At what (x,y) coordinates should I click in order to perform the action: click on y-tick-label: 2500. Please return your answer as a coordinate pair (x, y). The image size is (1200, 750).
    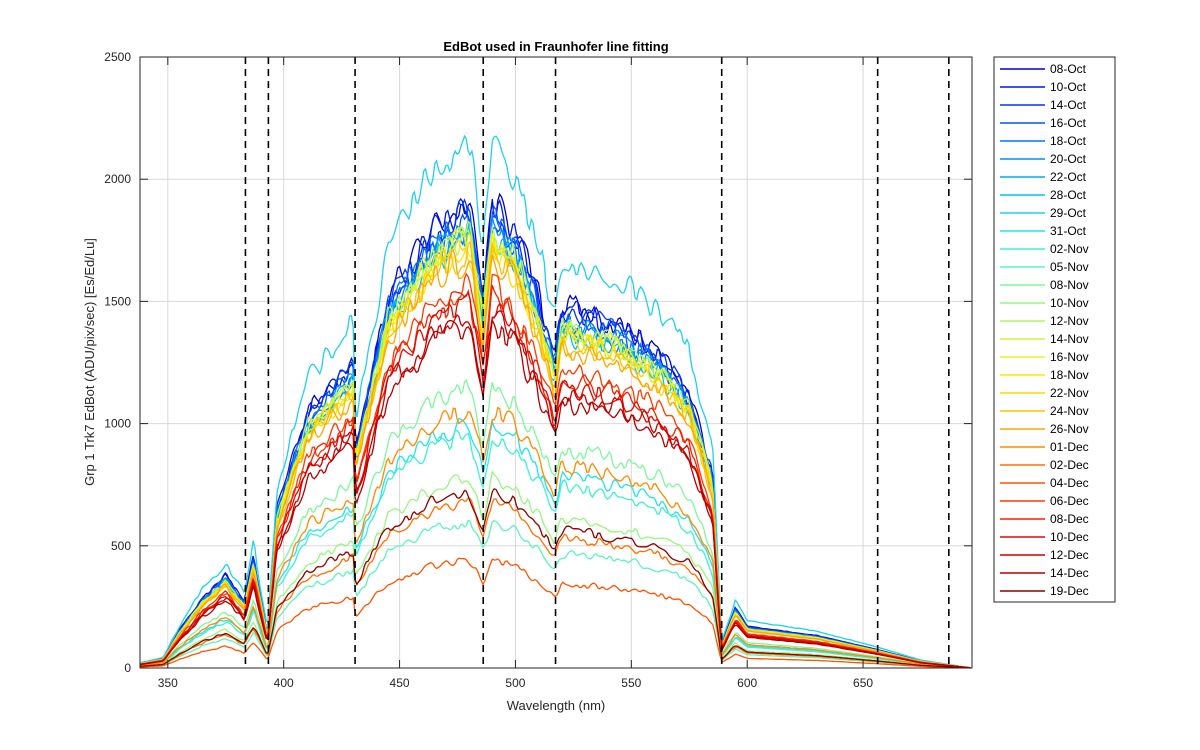
    Looking at the image, I should click on (117, 57).